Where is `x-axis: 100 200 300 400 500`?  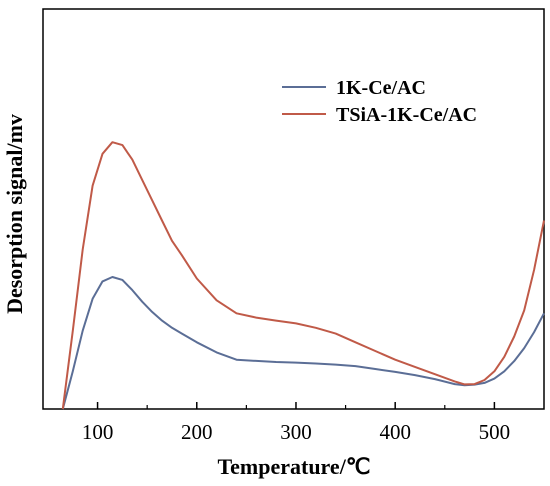
x-axis: 100 200 300 400 500 is located at coordinates (296, 423).